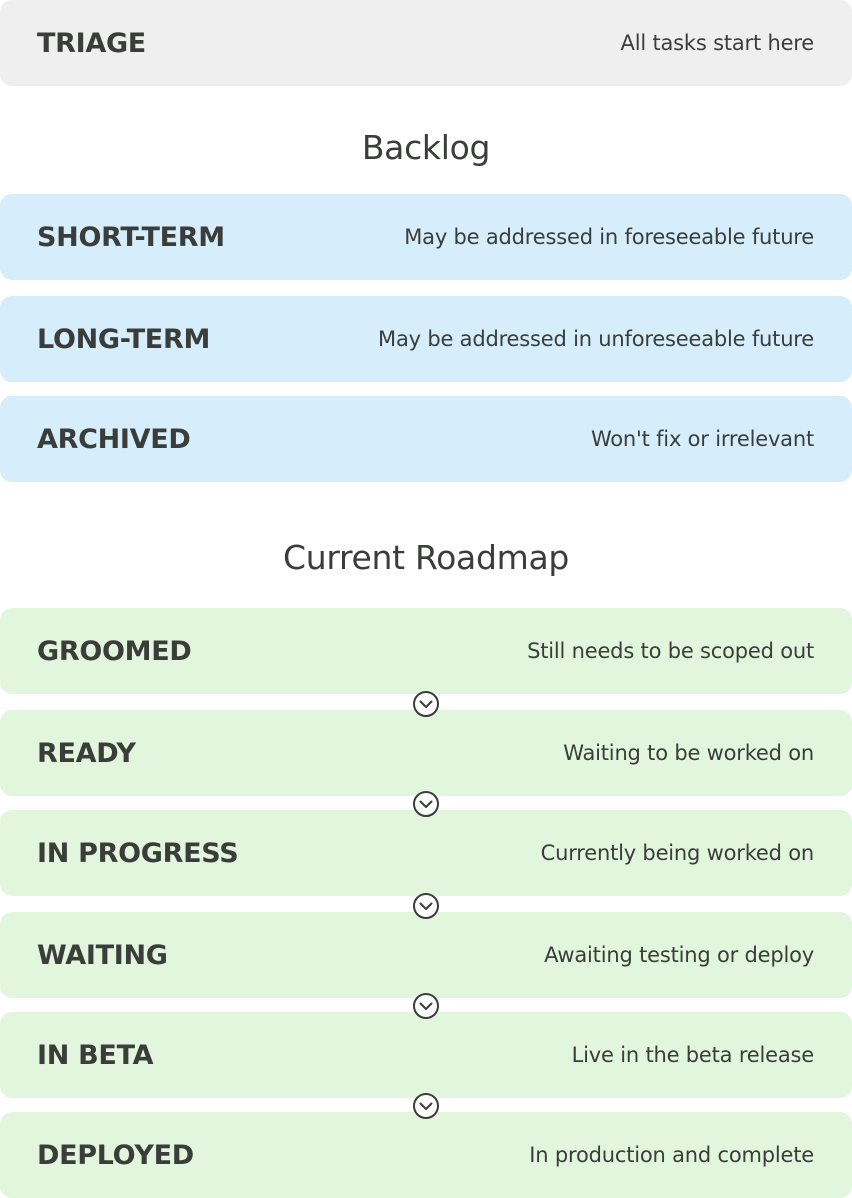  What do you see at coordinates (679, 955) in the screenshot?
I see `card-desc: Awaiting testing or deploy` at bounding box center [679, 955].